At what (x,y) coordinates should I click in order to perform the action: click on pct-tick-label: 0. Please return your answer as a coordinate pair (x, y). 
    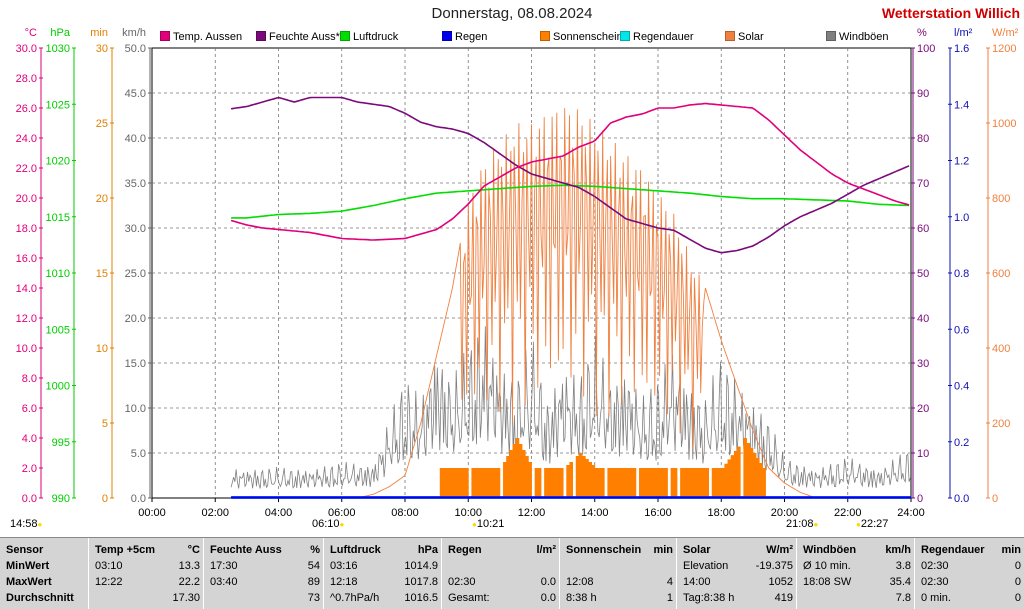
    Looking at the image, I should click on (920, 499).